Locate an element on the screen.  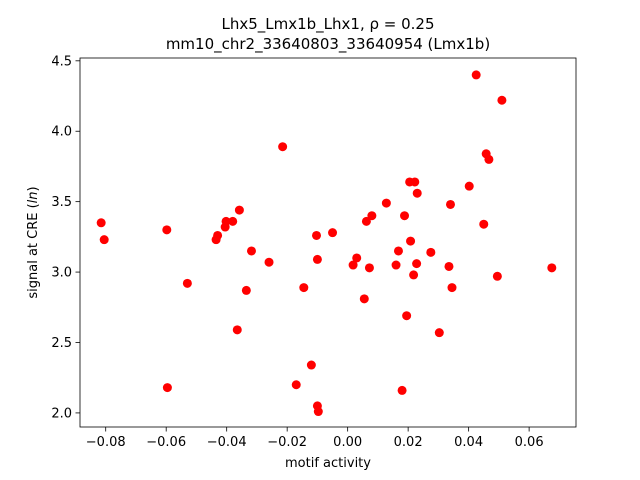
y-axis-ticks: 2.0 2.5 3.0 3.5 4.0 4.5 is located at coordinates (65, 237).